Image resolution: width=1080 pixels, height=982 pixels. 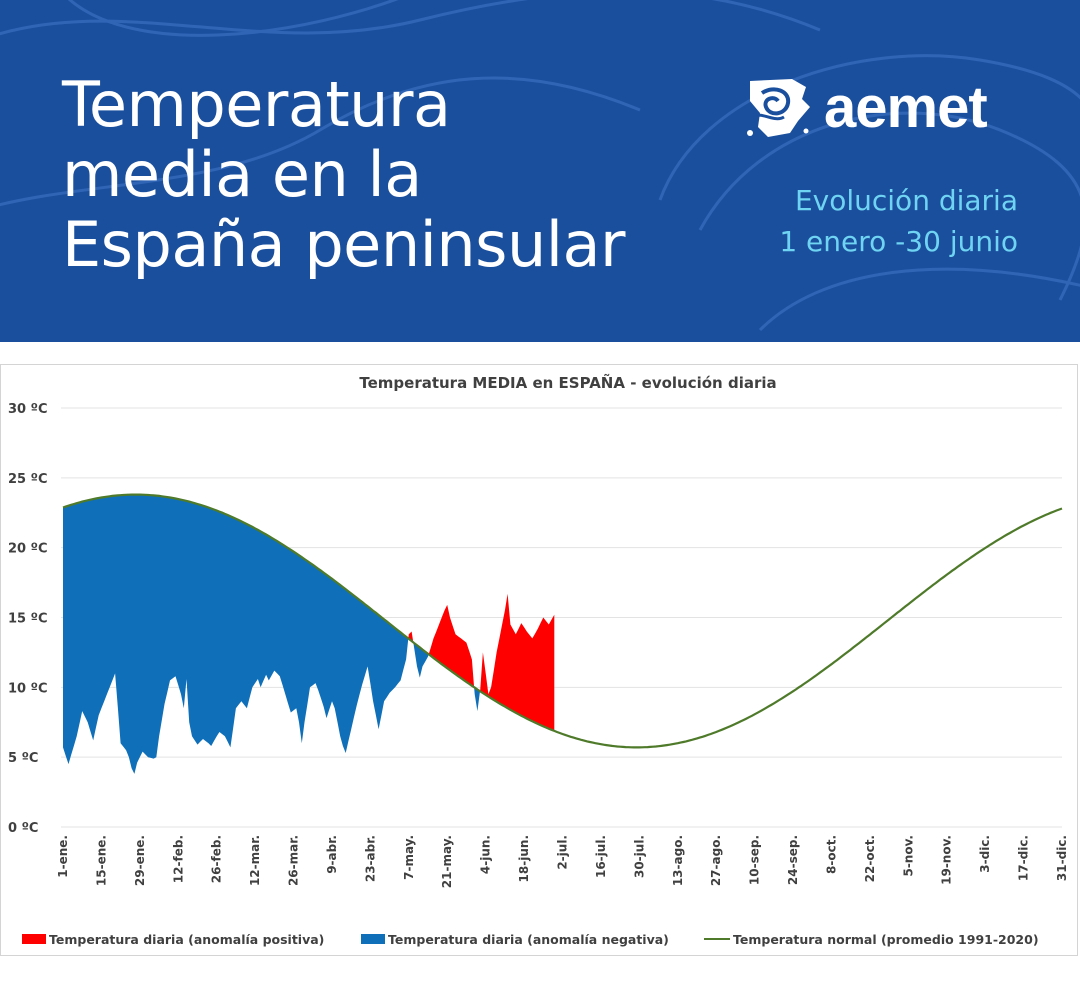 I want to click on title-line: España peninsular, so click(x=343, y=244).